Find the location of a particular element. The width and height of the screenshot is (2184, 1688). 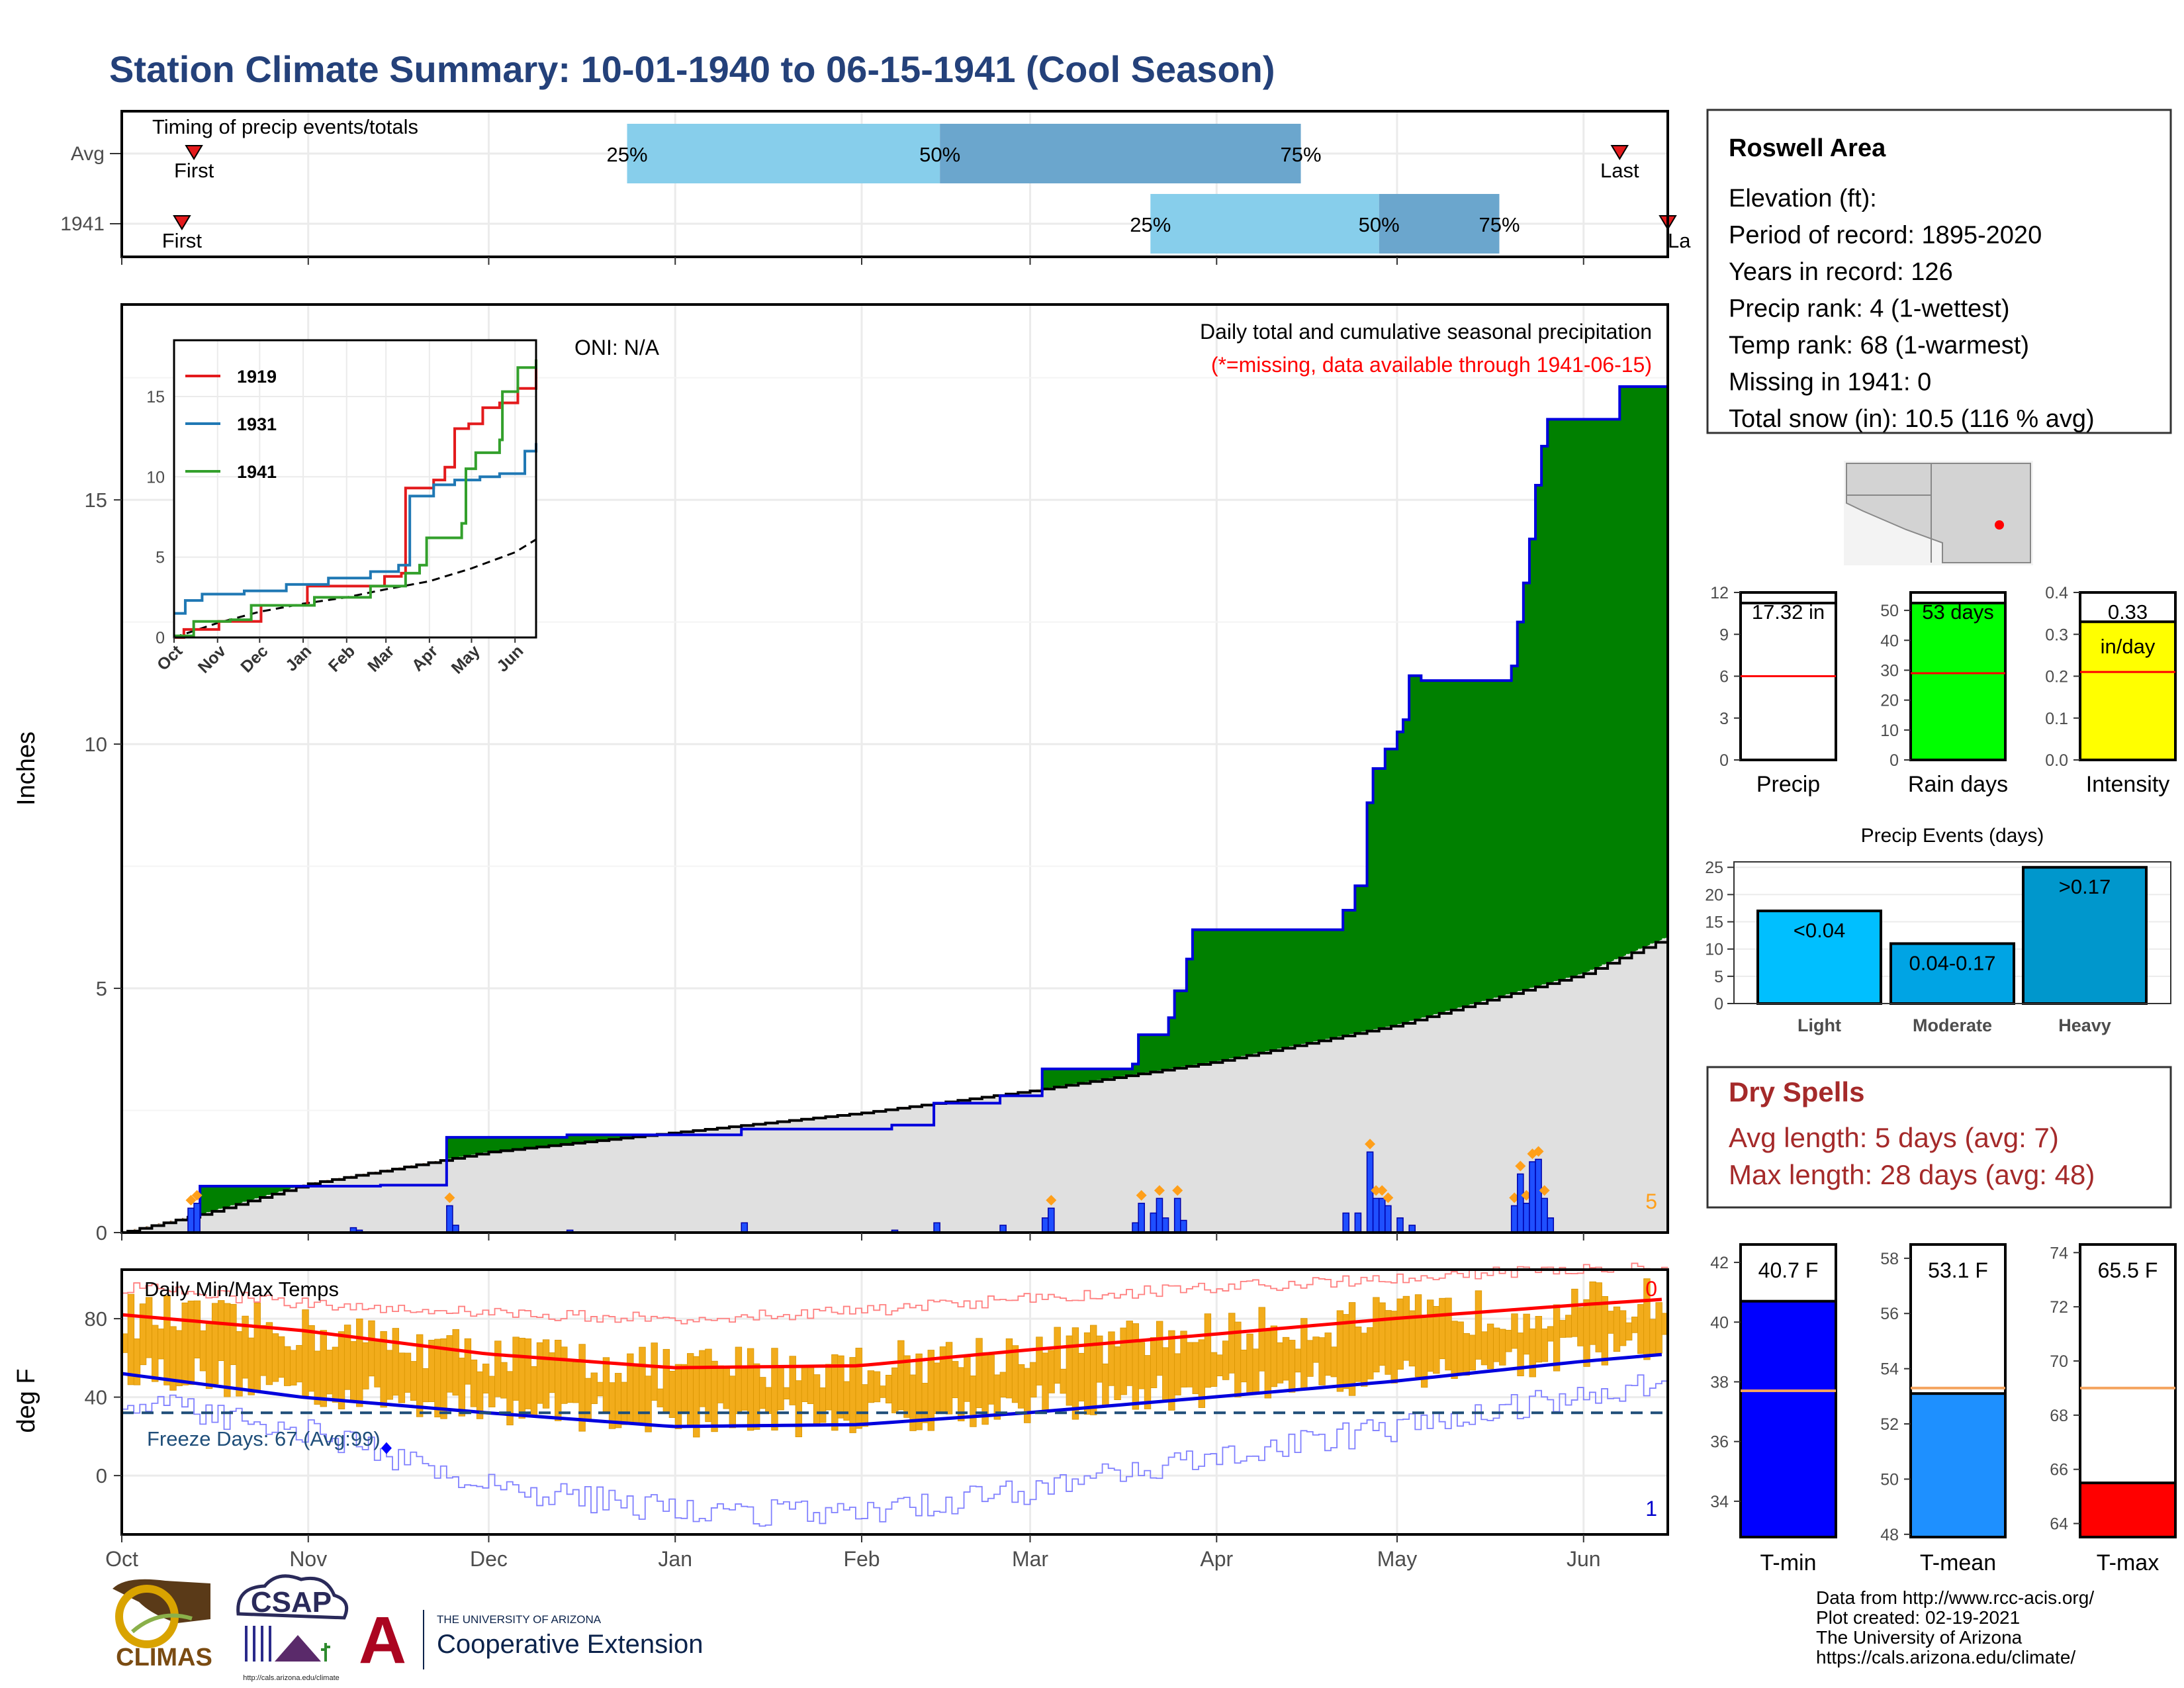

ua-logo-small-text: THE UNIVERSITY OF ARIZONA is located at coordinates (519, 1619).